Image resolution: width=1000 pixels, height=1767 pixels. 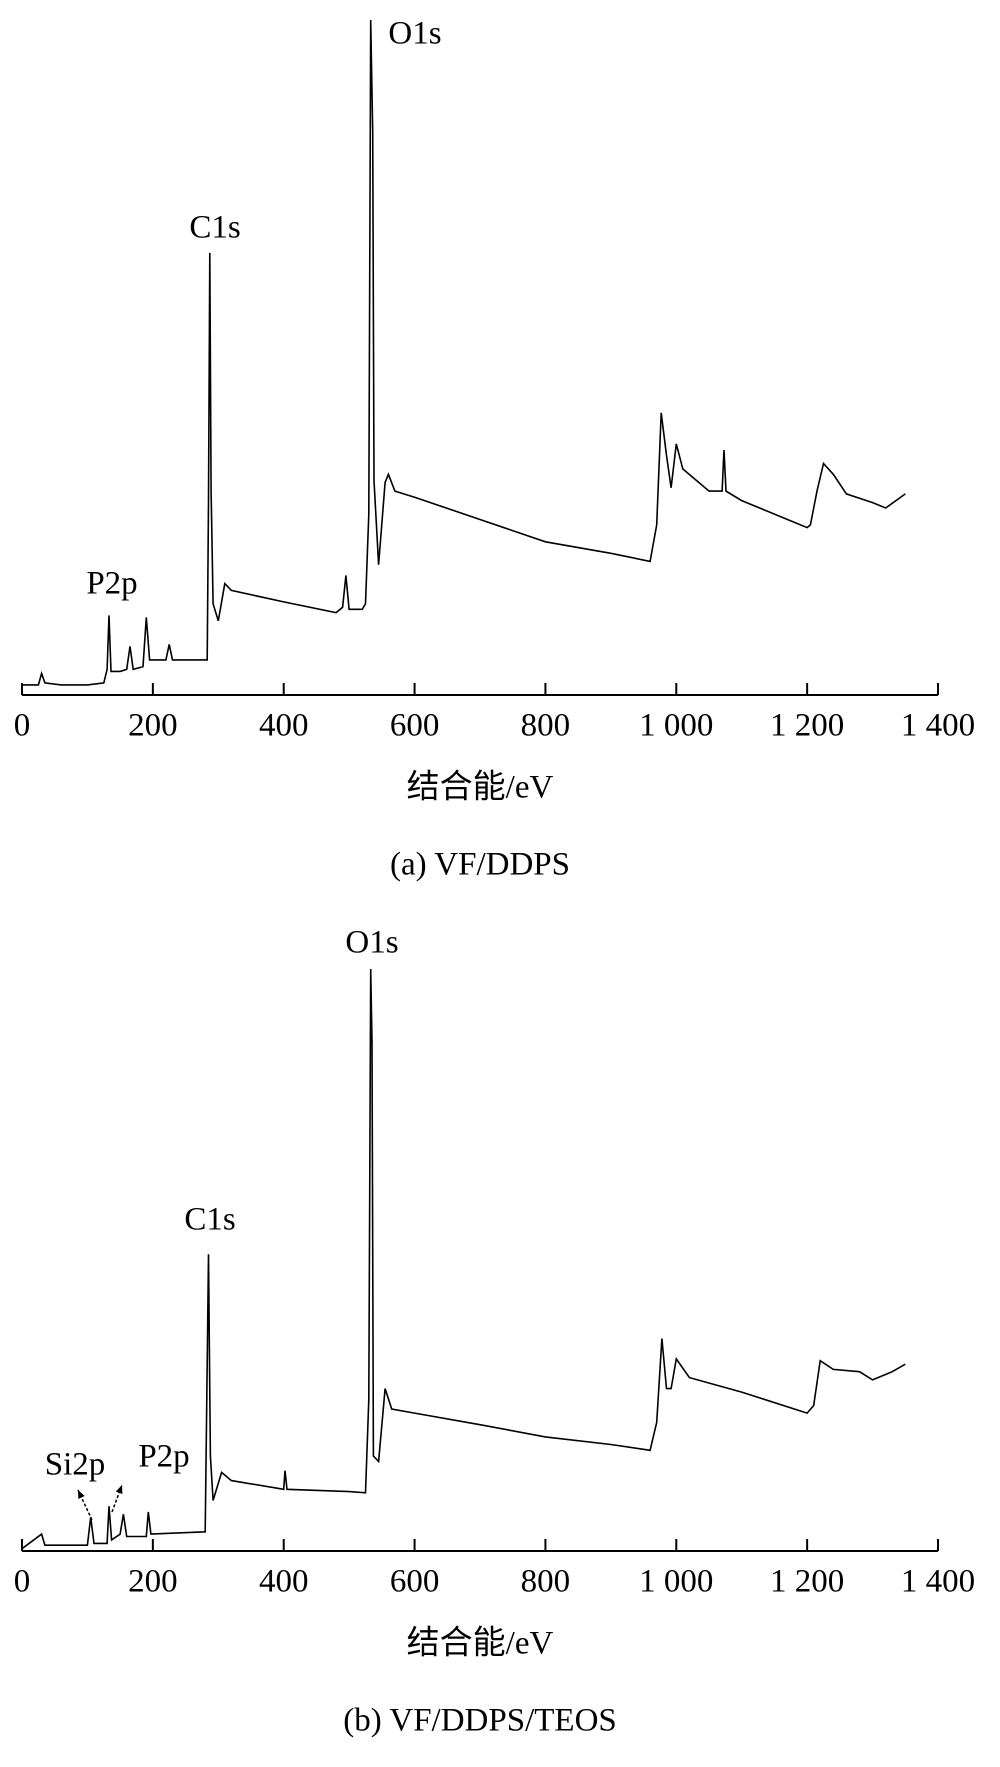 I want to click on caption: (b) VF/DDPS/TEOS, so click(x=480, y=1721).